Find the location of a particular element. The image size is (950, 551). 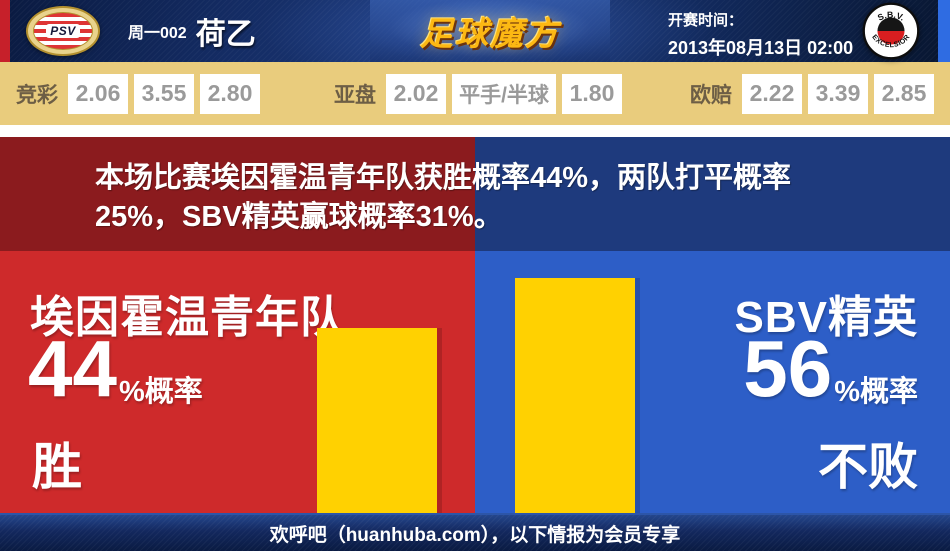

away-probability: 56 %概率 is located at coordinates (830, 368).